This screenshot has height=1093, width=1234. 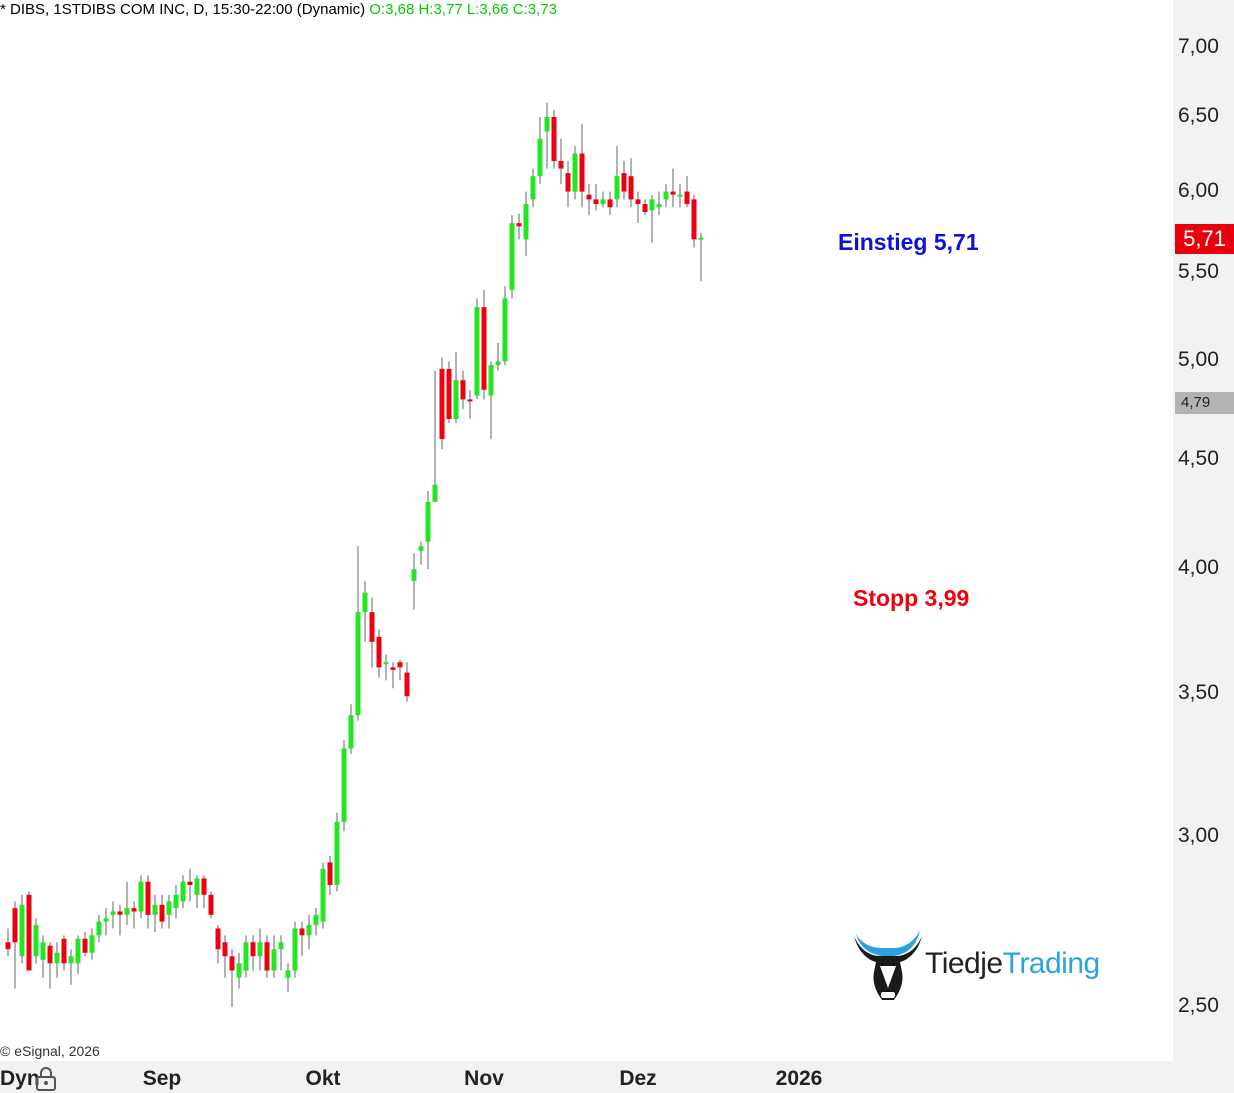 I want to click on stop-annotation: Stopp 3,99, so click(x=911, y=598).